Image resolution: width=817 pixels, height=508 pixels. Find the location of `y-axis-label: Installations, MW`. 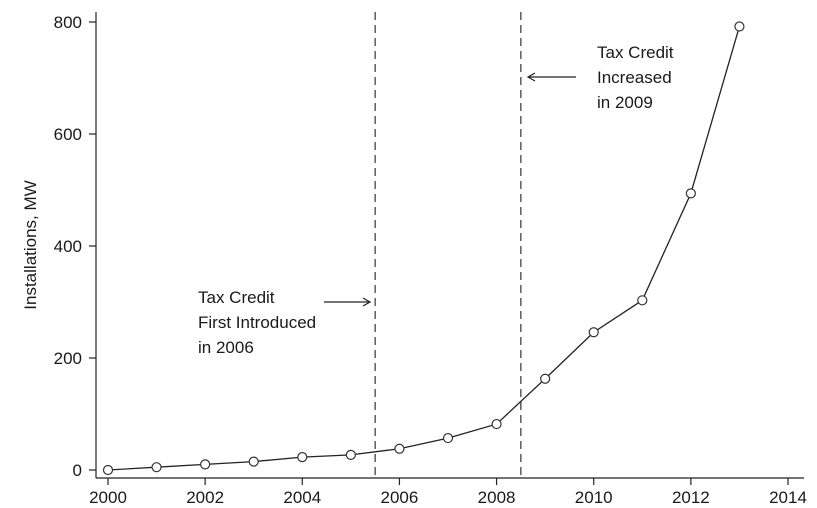

y-axis-label: Installations, MW is located at coordinates (30, 244).